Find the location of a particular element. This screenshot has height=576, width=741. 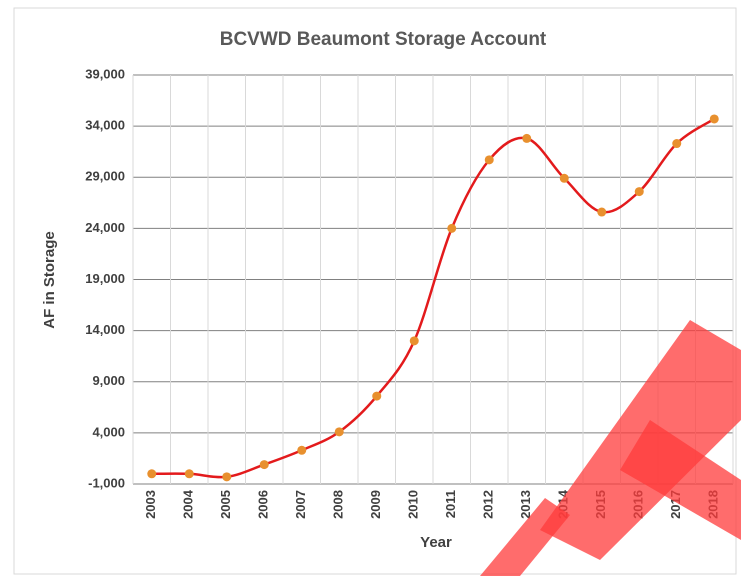

x-tick-label: 2003 is located at coordinates (150, 504).